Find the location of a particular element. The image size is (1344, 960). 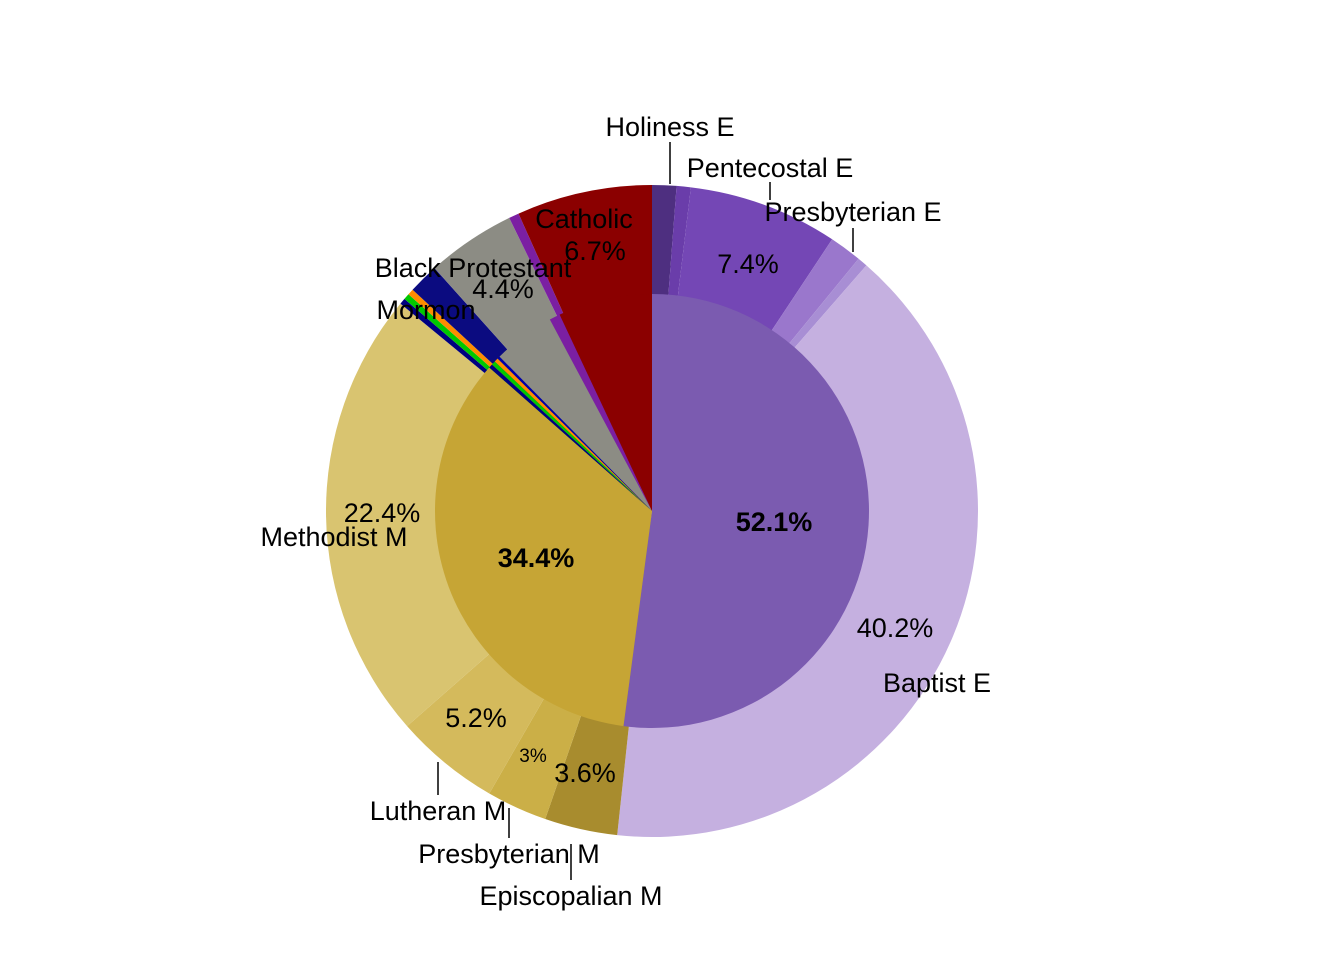

value-label-4-4: 4.4% is located at coordinates (503, 289).